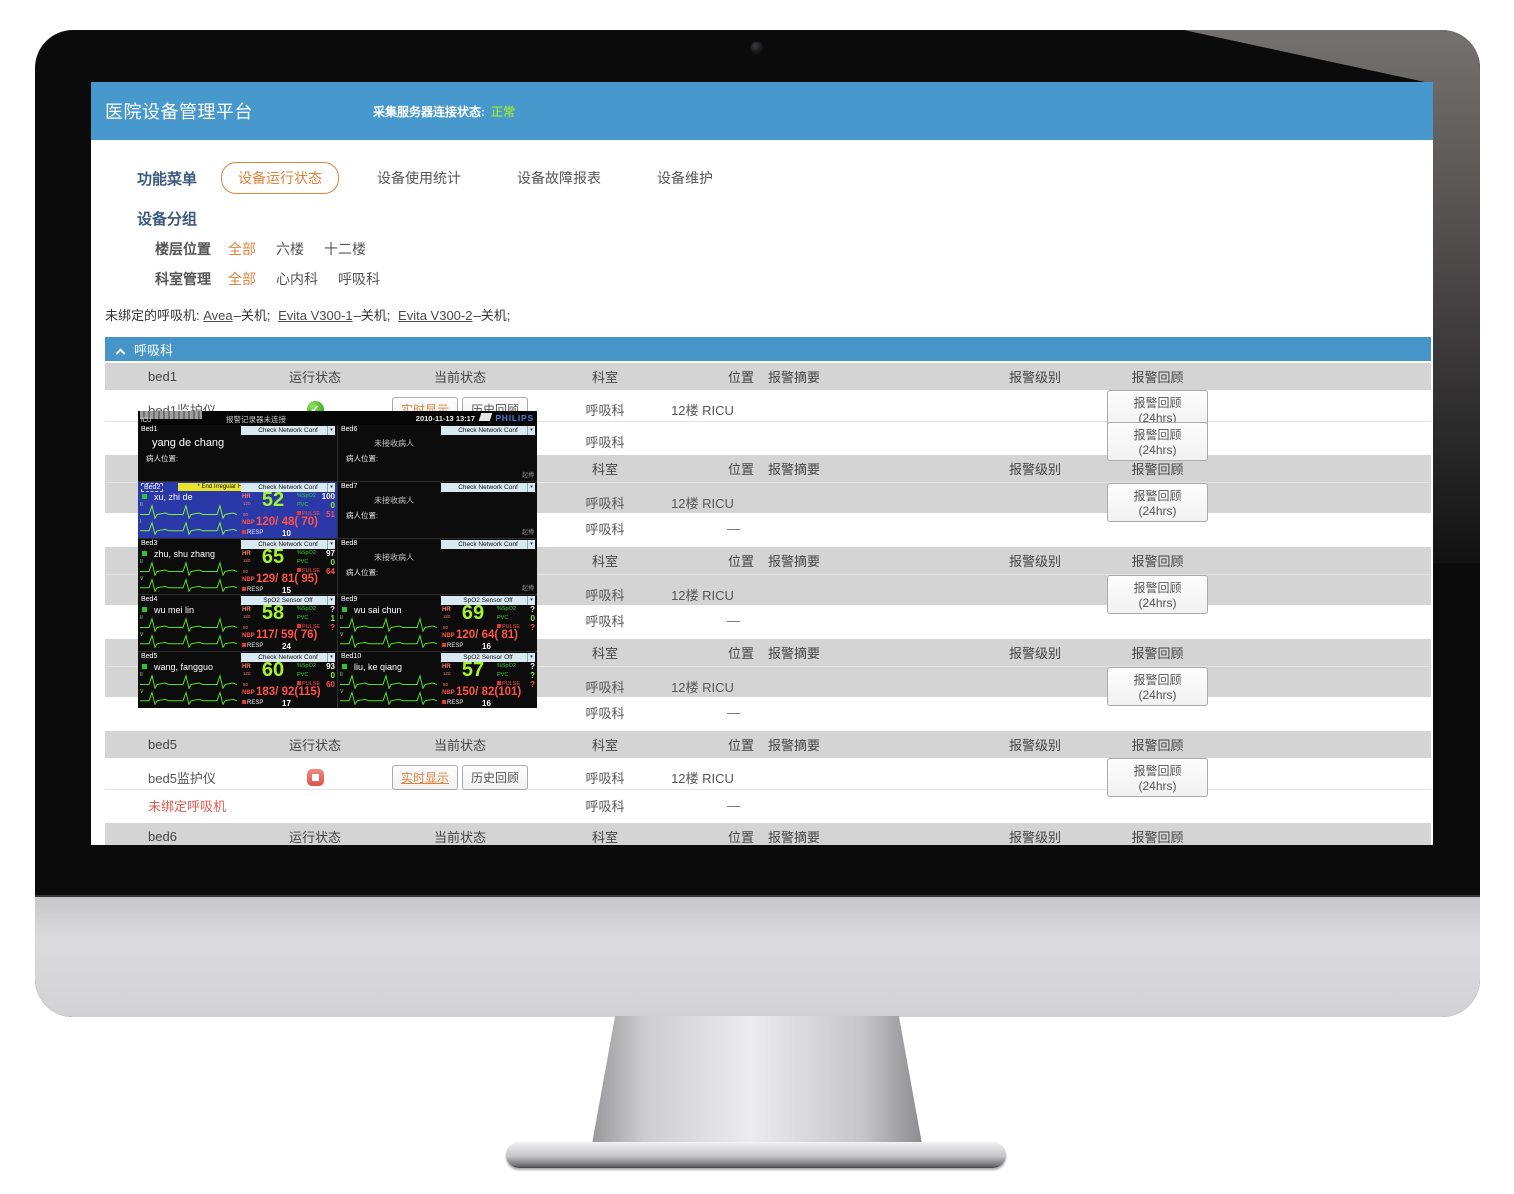  I want to click on nbp-value: 120/ 48( 70), so click(287, 521).